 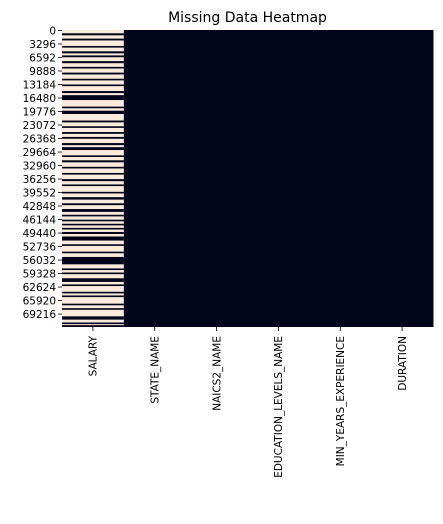 I want to click on y-tick-label: 62624, so click(x=40, y=288).